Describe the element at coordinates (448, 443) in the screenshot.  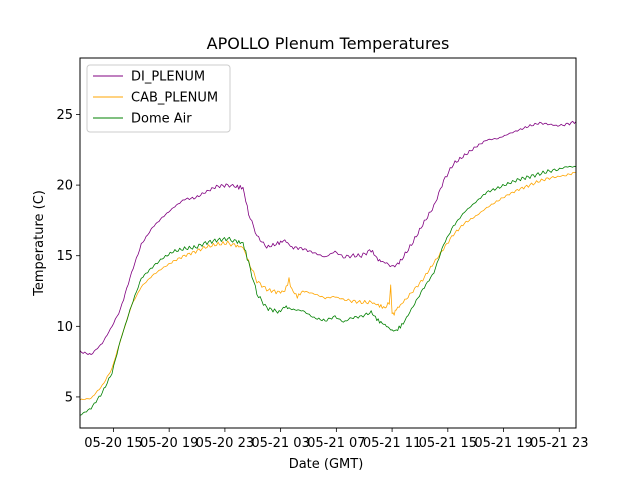
I see `x-tick-label: 05-21 15` at that location.